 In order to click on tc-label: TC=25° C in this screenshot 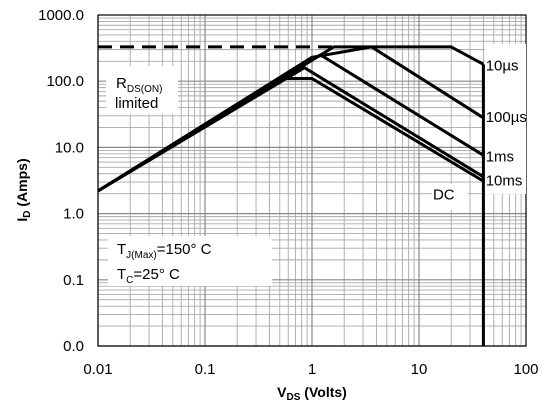, I will do `click(148, 276)`.